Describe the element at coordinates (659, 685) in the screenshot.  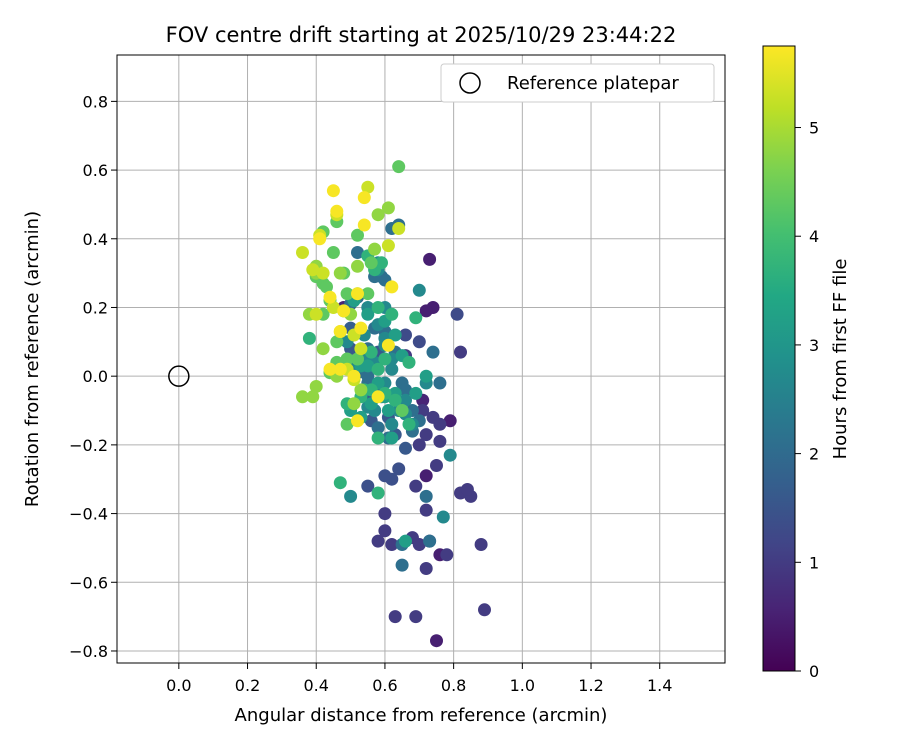
I see `x-tick-label: 1.4` at that location.